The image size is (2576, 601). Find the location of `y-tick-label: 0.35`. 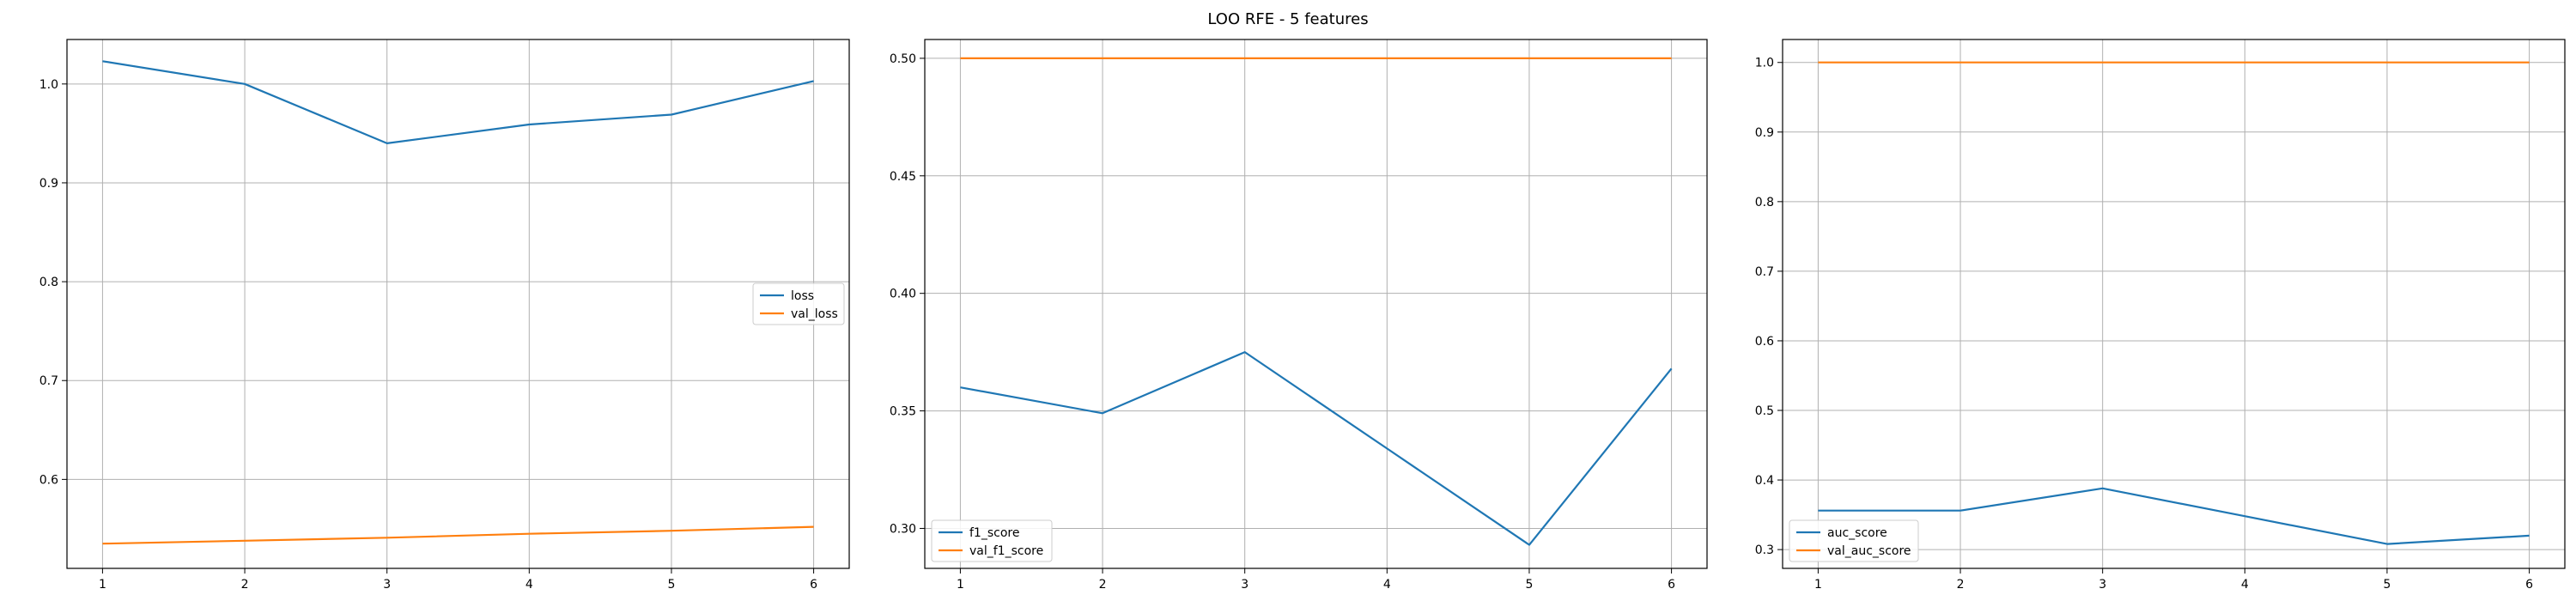

y-tick-label: 0.35 is located at coordinates (903, 412).